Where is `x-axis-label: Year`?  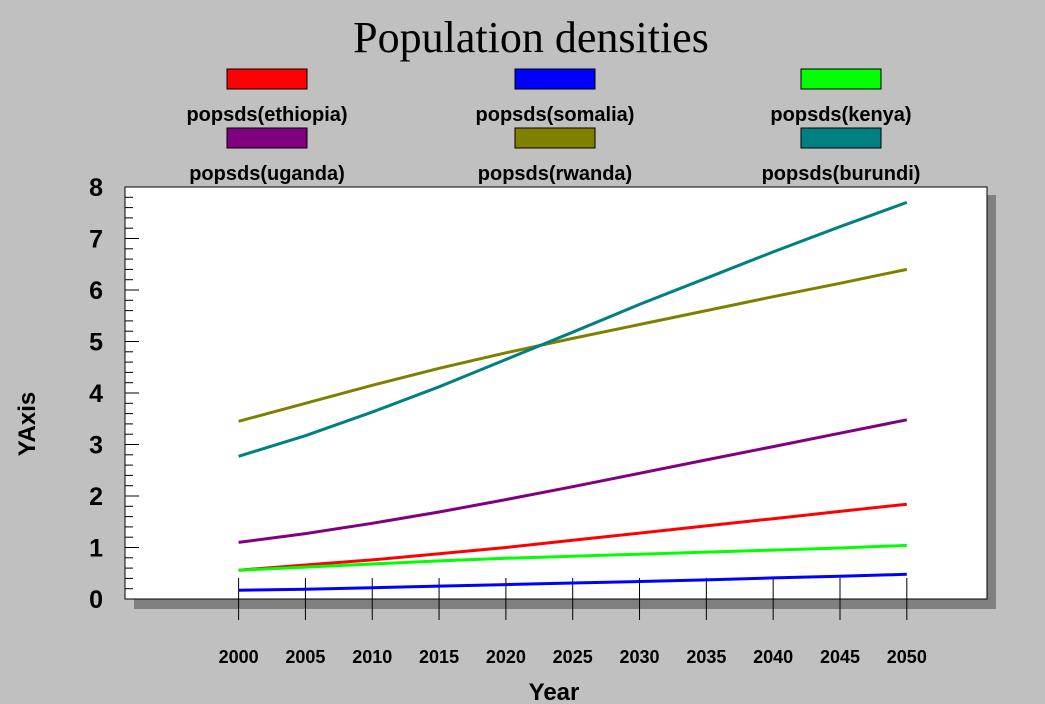
x-axis-label: Year is located at coordinates (554, 691).